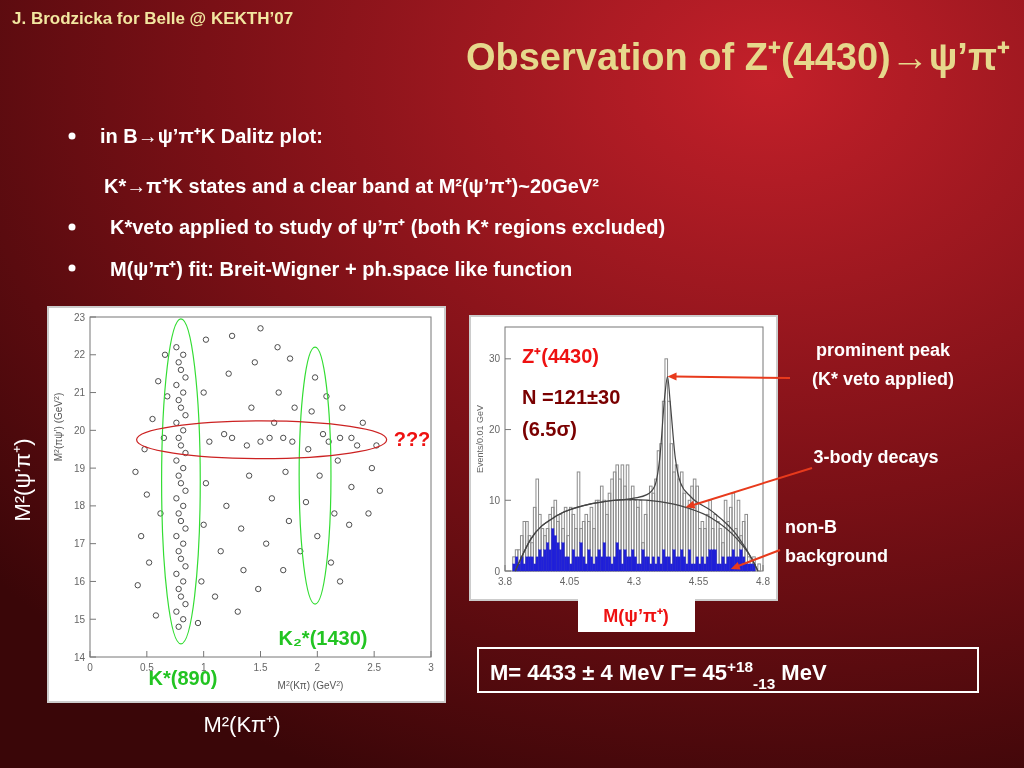 This screenshot has height=768, width=1024. I want to click on y-tick-label: 19, so click(79, 468).